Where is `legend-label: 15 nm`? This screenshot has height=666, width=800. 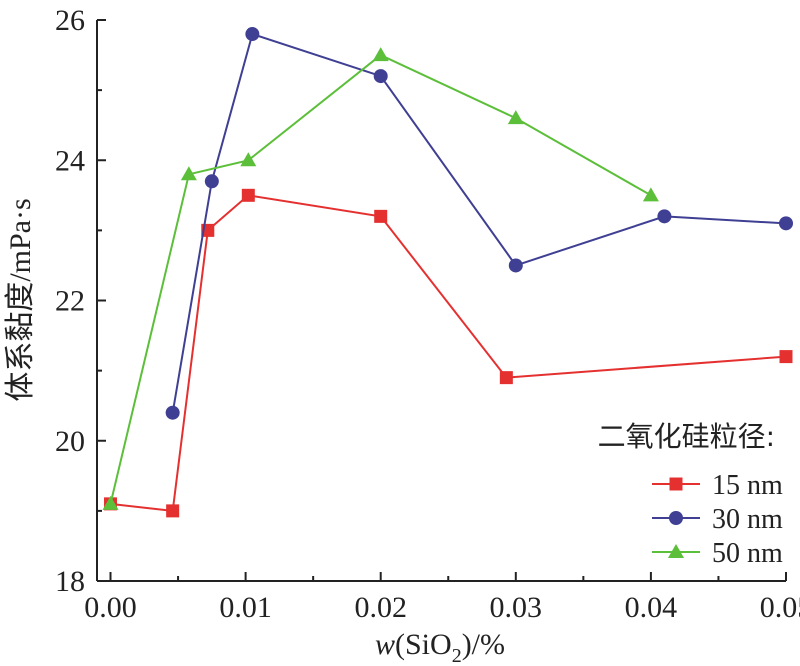 legend-label: 15 nm is located at coordinates (747, 485).